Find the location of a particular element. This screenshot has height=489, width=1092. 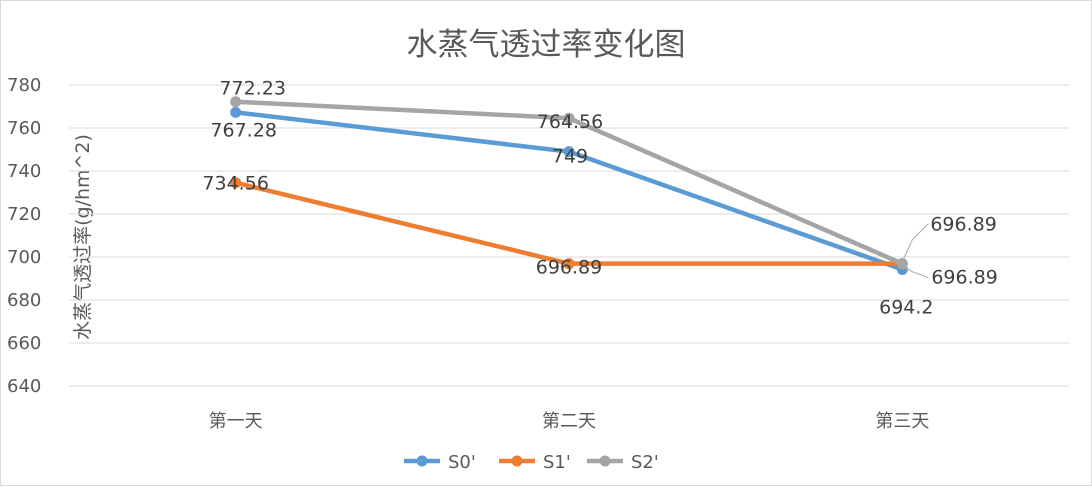

chart-title: 水蒸气透过率变化图 is located at coordinates (546, 45).